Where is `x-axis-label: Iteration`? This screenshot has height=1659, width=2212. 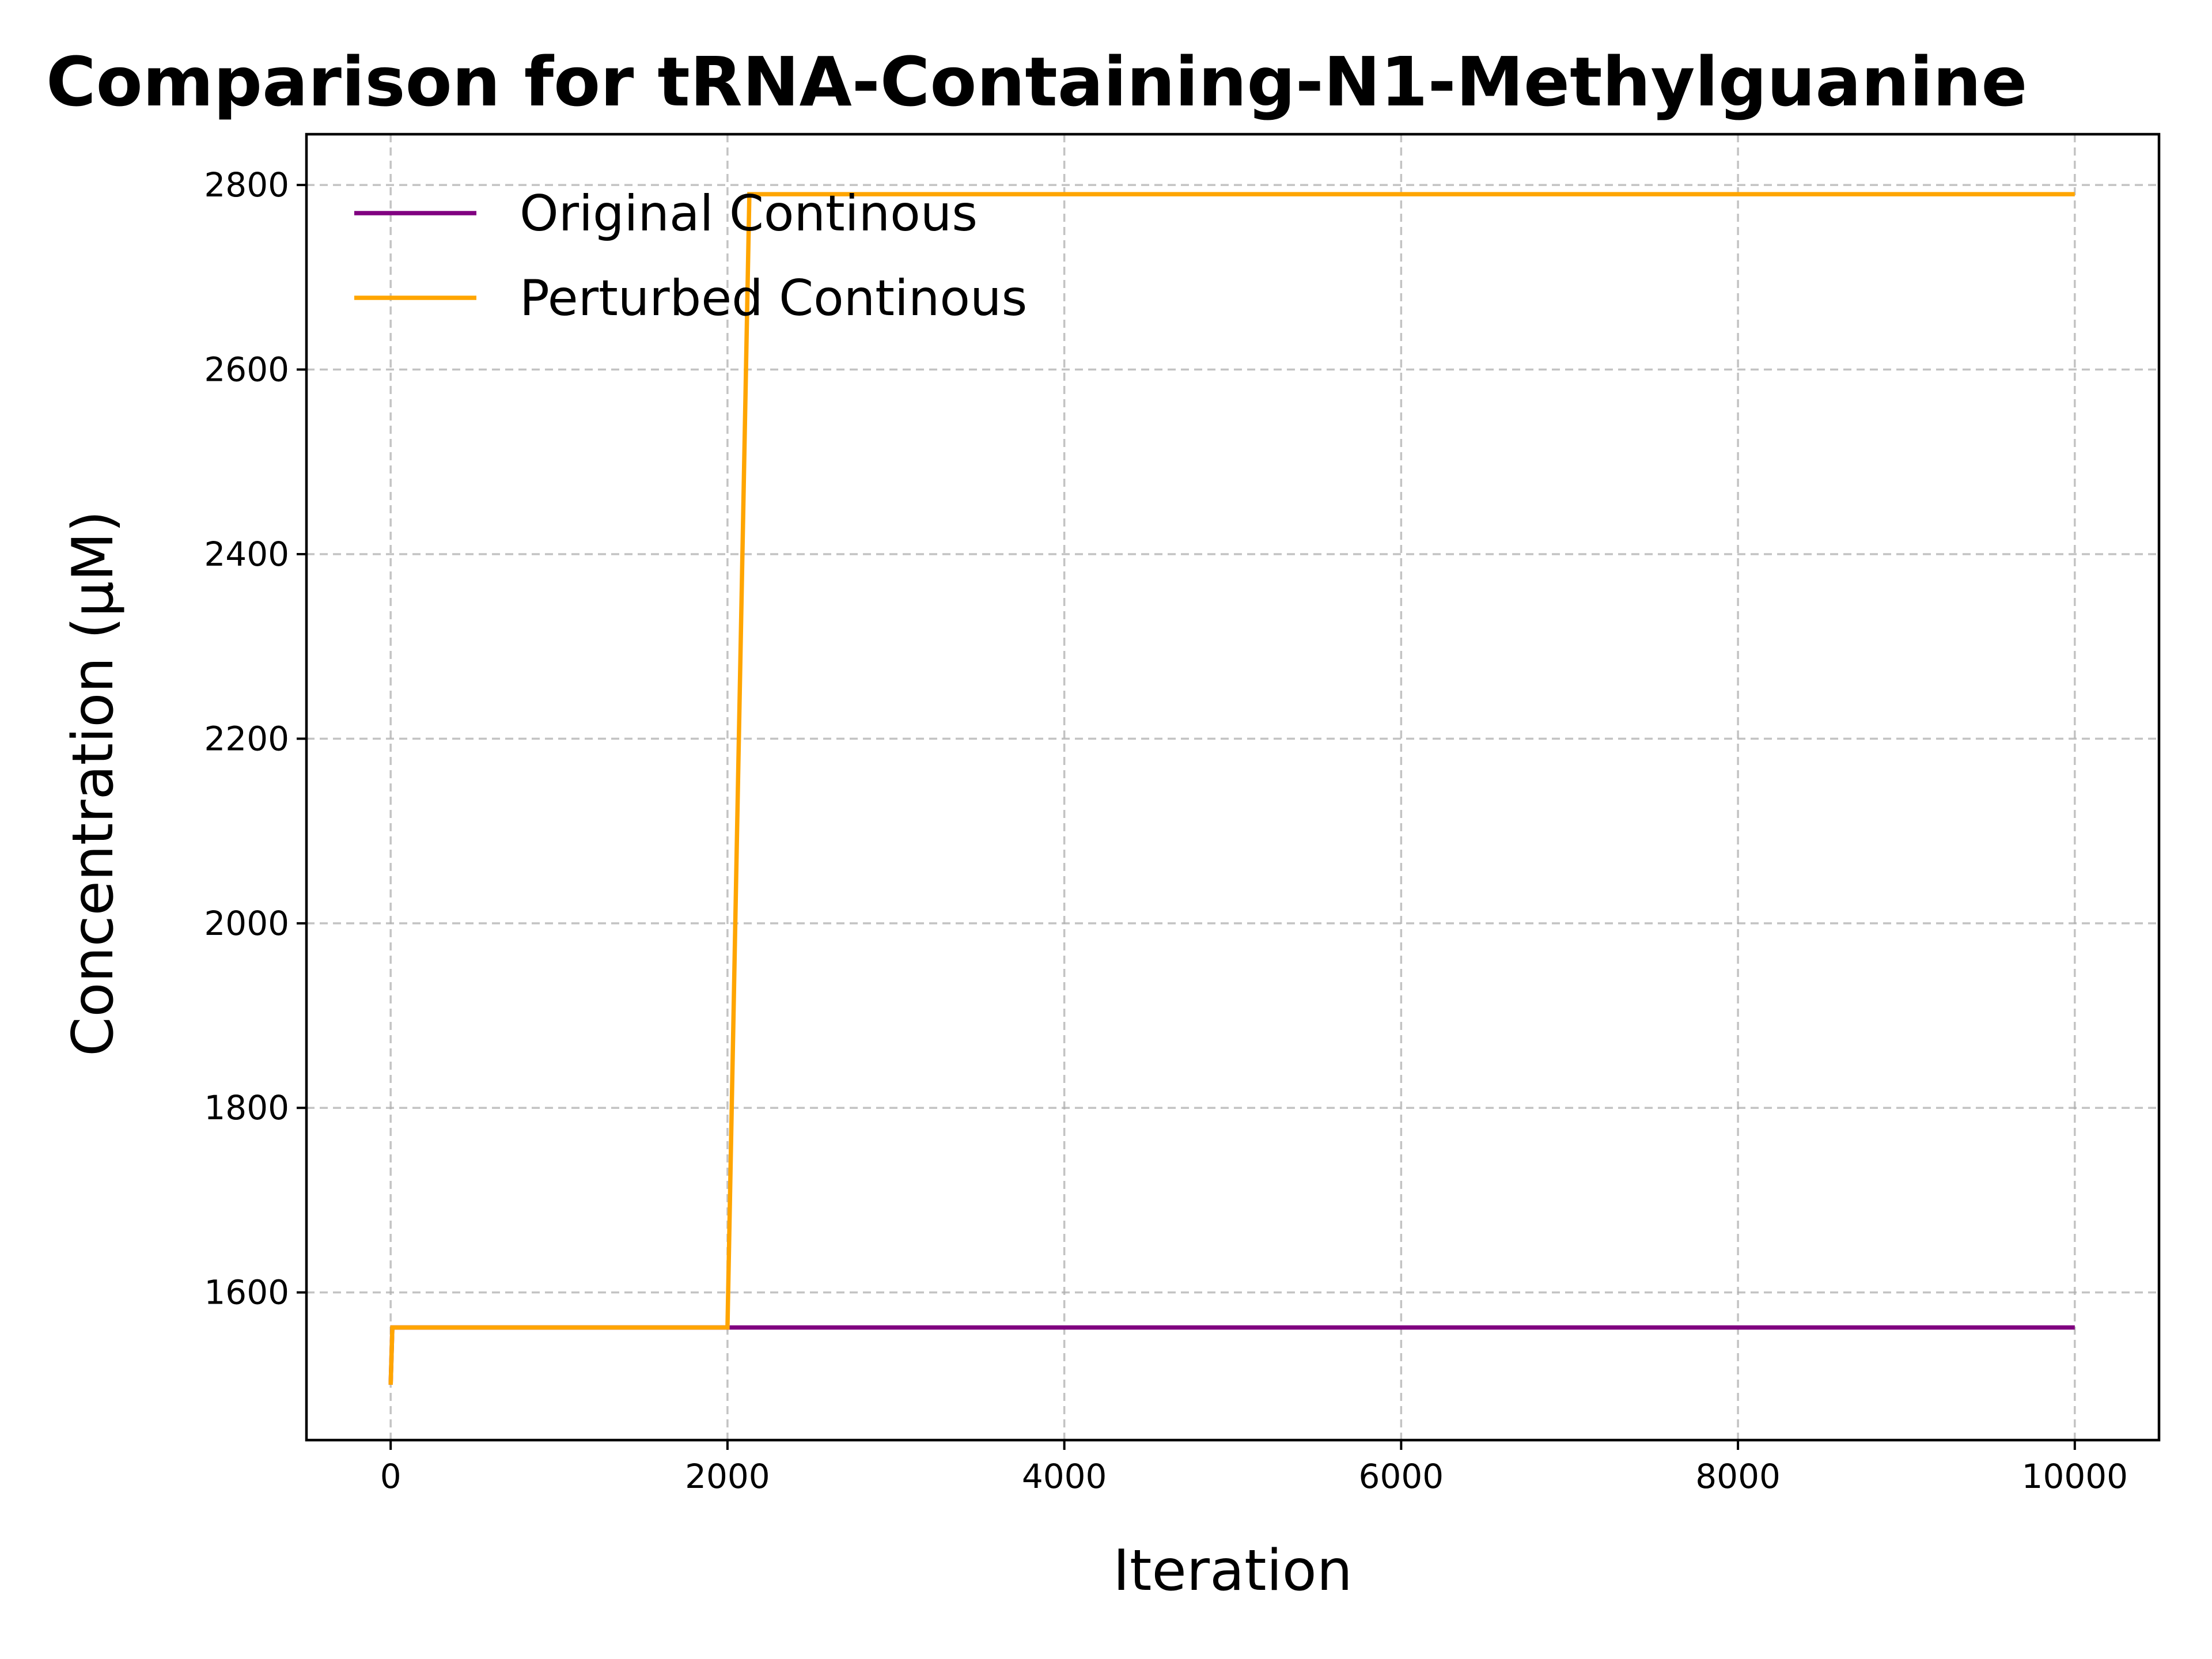
x-axis-label: Iteration is located at coordinates (1233, 1571).